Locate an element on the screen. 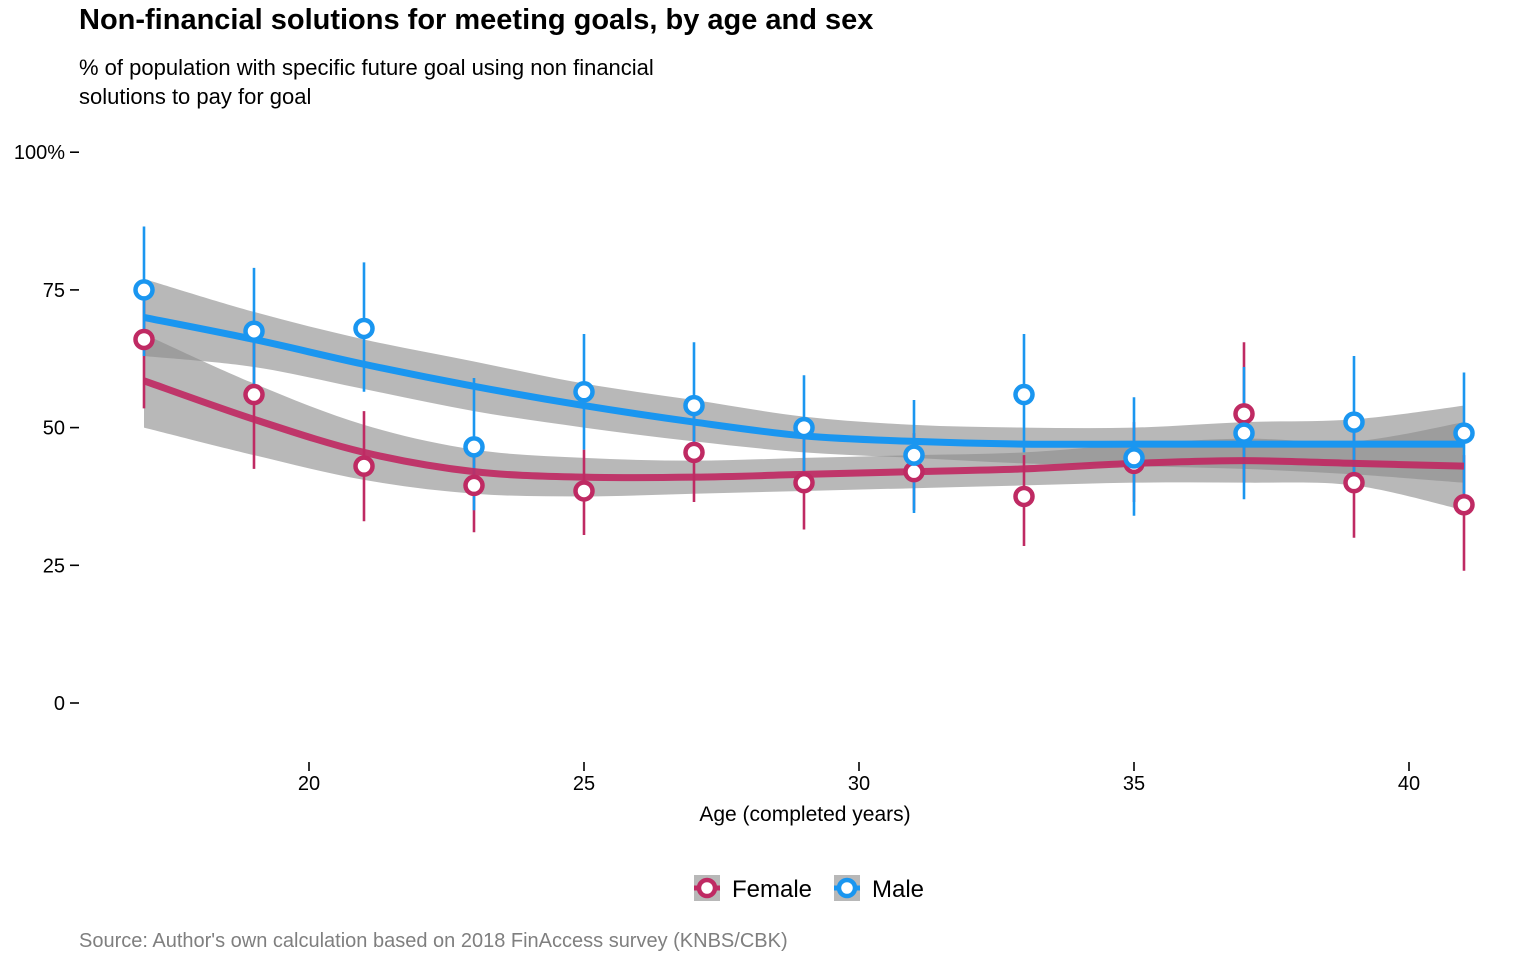 The width and height of the screenshot is (1536, 960). x-axis-label: Age (completed years) is located at coordinates (804, 814).